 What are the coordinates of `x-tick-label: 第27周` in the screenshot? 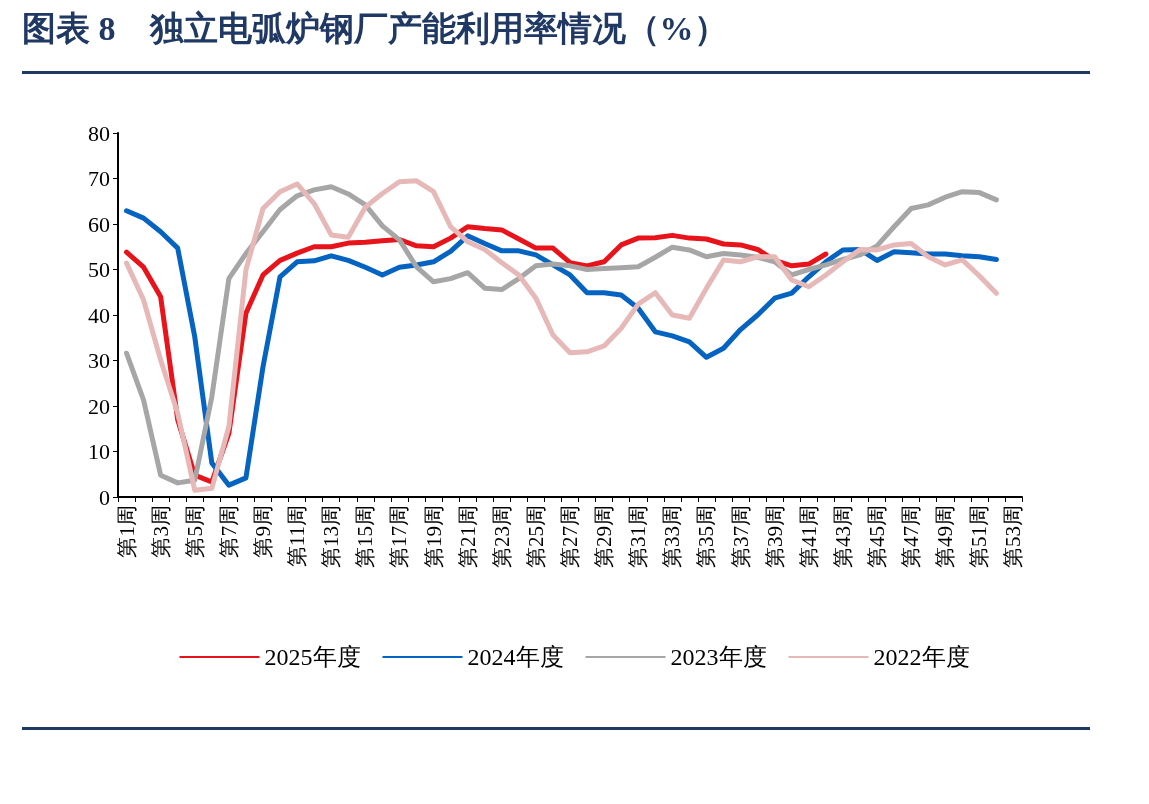 It's located at (570, 536).